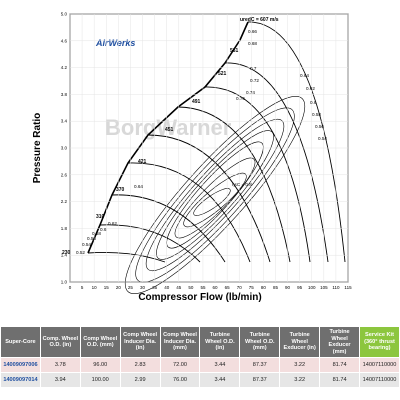 The image size is (400, 400). What do you see at coordinates (64, 174) in the screenshot?
I see `y-tick-label: 2.6` at bounding box center [64, 174].